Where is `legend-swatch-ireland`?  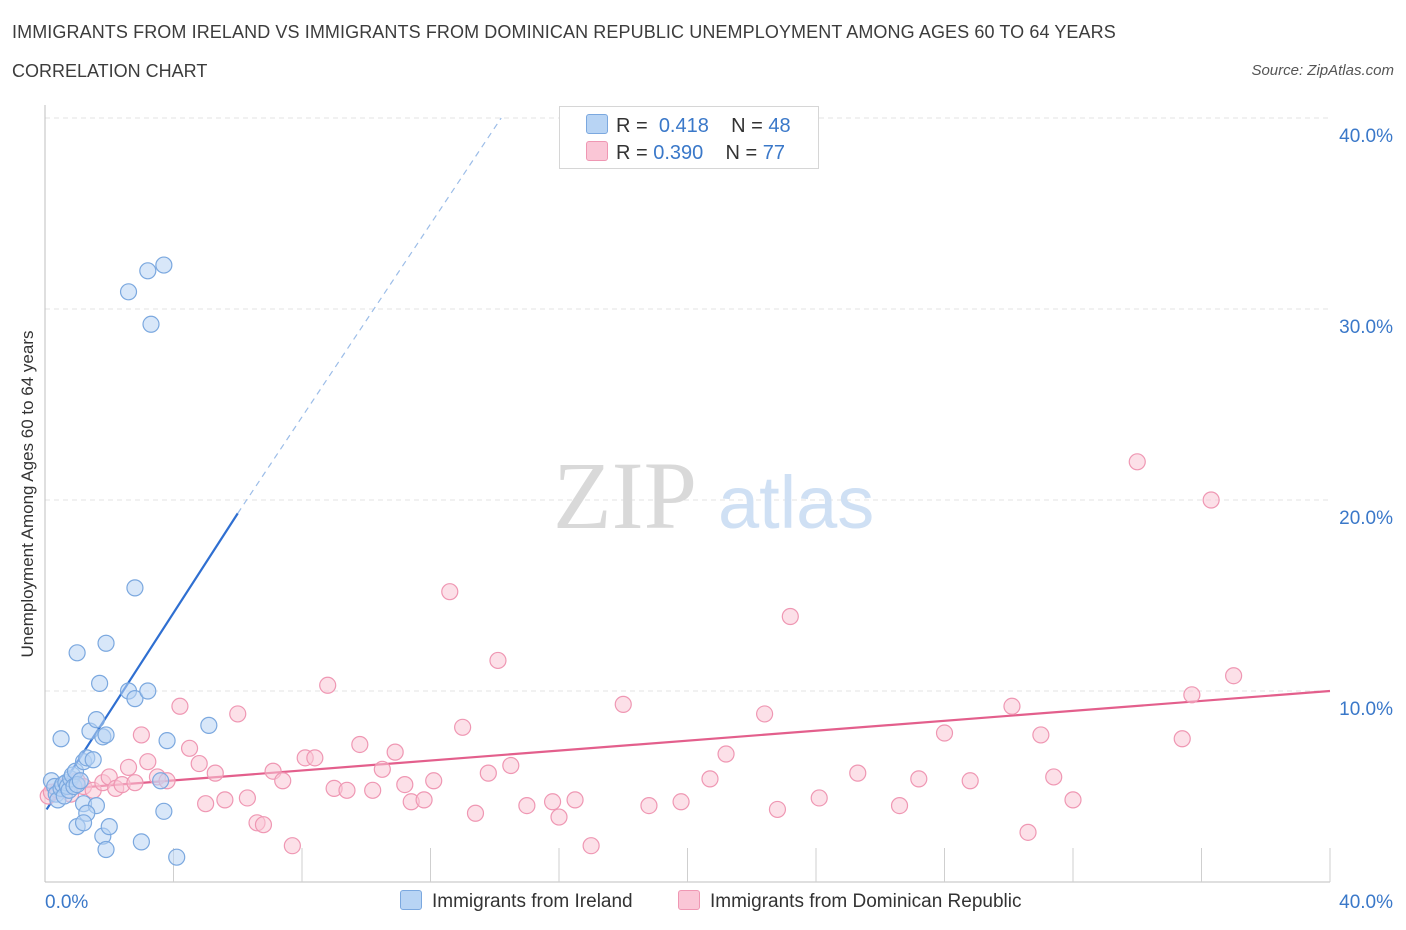 legend-swatch-ireland is located at coordinates (597, 124).